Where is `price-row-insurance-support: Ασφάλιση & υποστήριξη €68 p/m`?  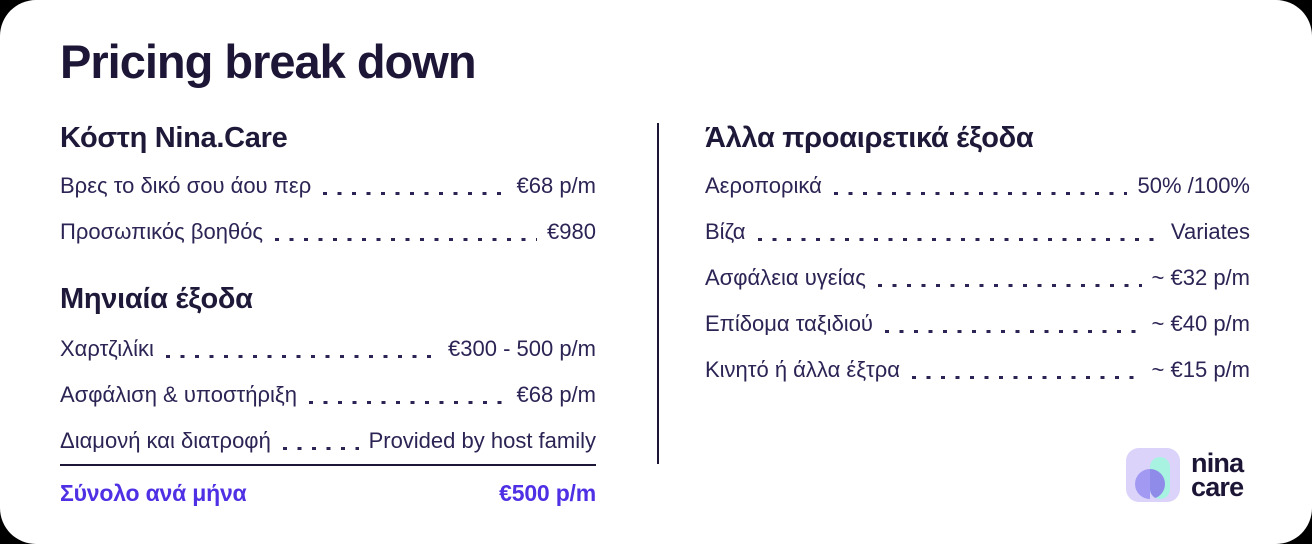
price-row-insurance-support: Ασφάλιση & υποστήριξη €68 p/m is located at coordinates (328, 395).